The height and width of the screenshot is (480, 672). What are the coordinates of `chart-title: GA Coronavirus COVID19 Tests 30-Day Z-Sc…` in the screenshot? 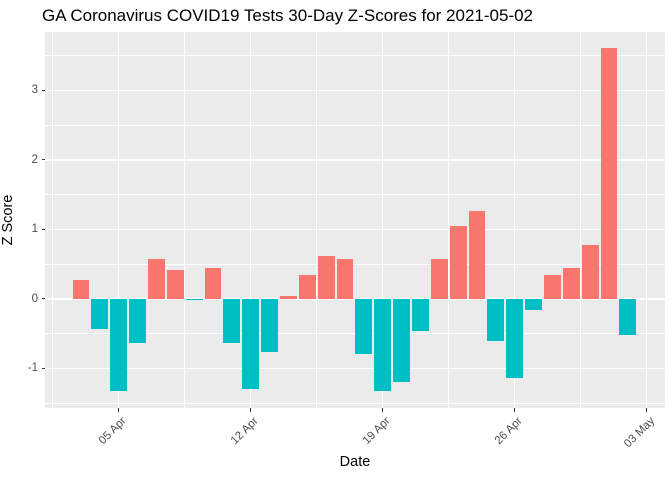 It's located at (288, 15).